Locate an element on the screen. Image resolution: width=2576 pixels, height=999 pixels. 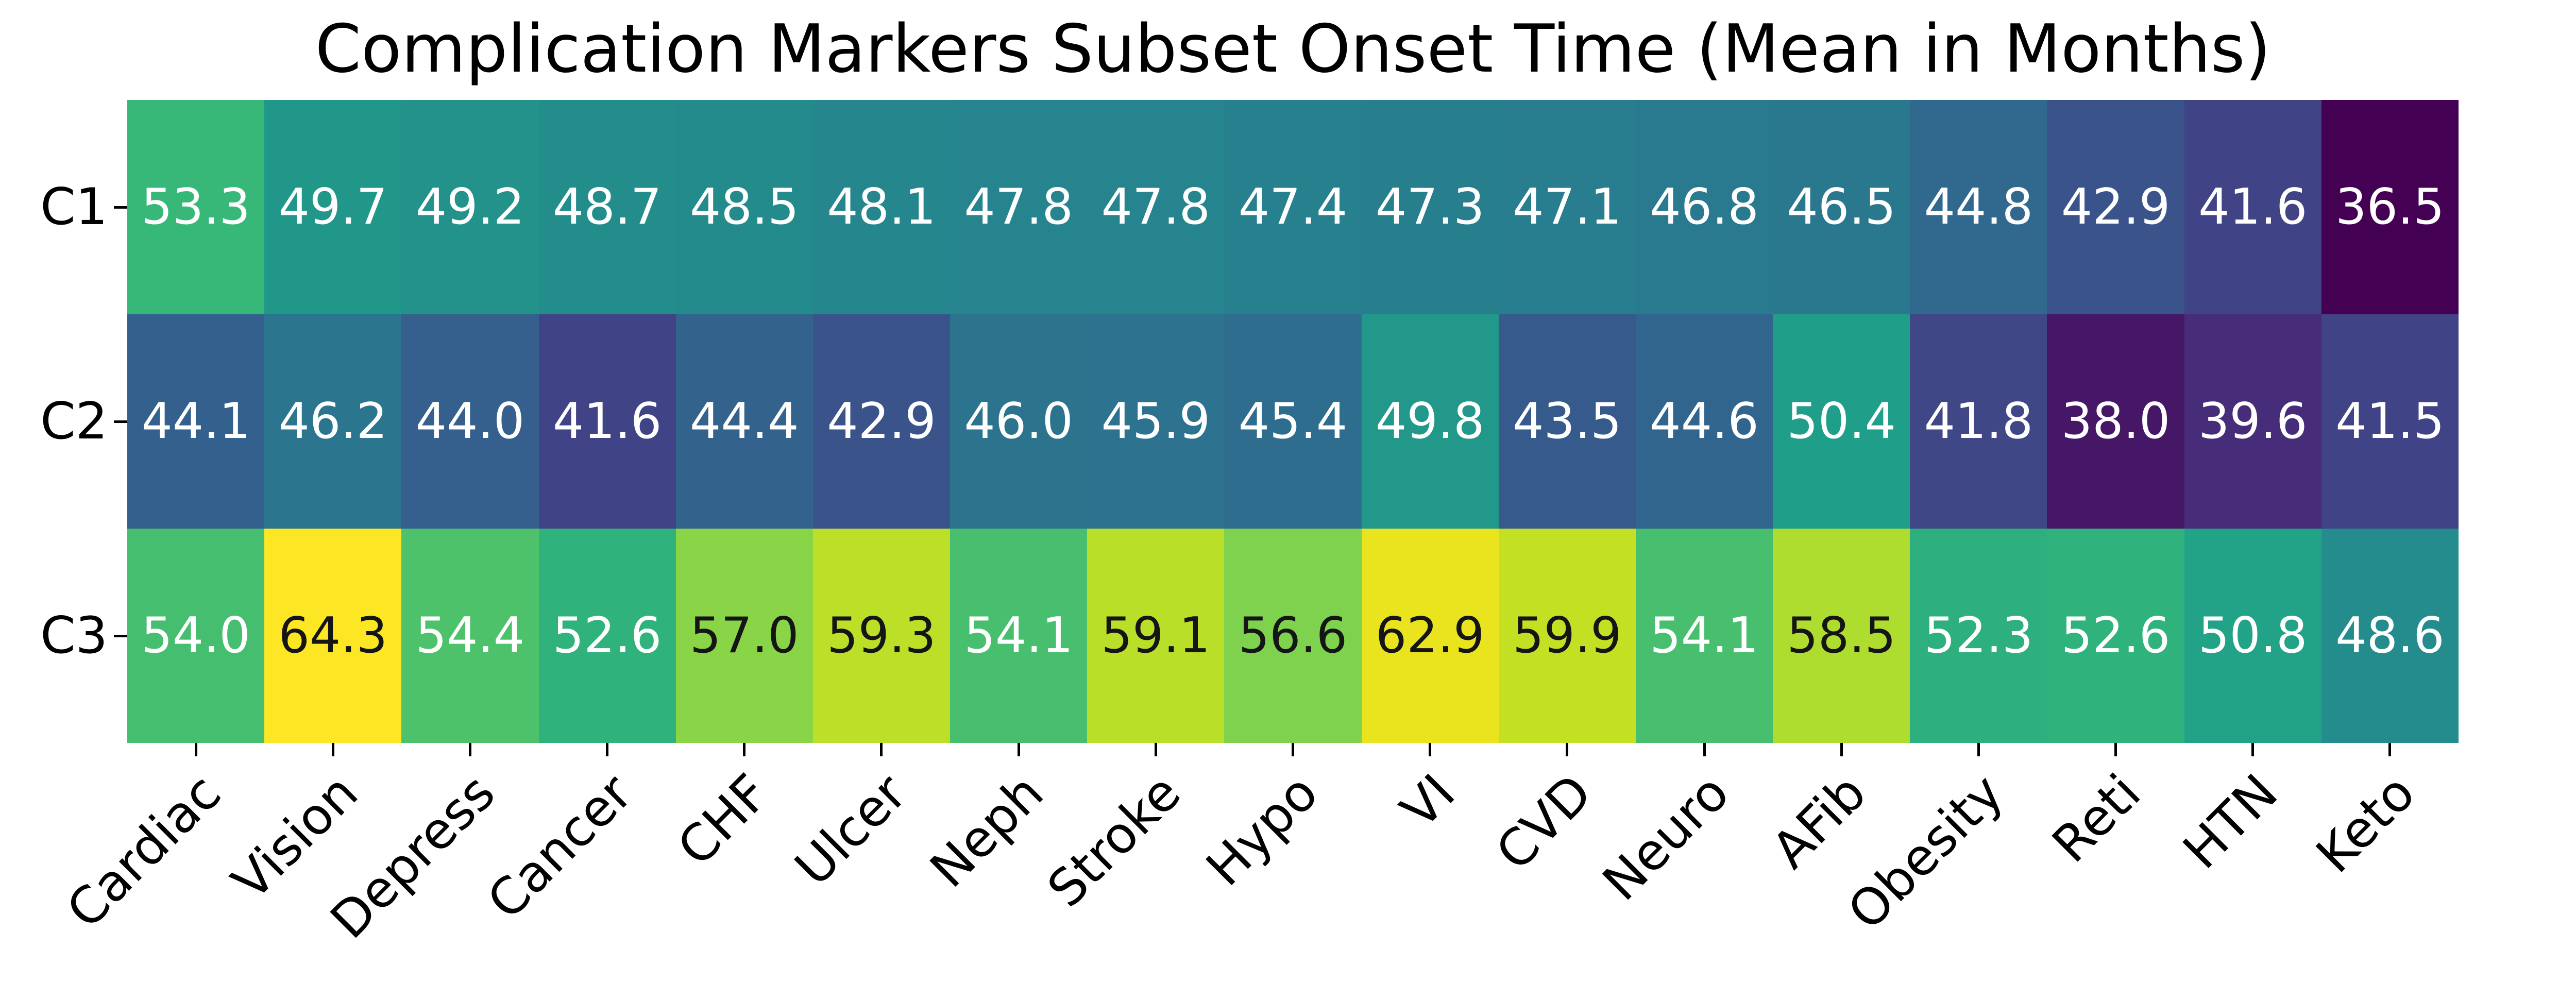
heatmap-cell-C1-Vision: 49.7 is located at coordinates (333, 207).